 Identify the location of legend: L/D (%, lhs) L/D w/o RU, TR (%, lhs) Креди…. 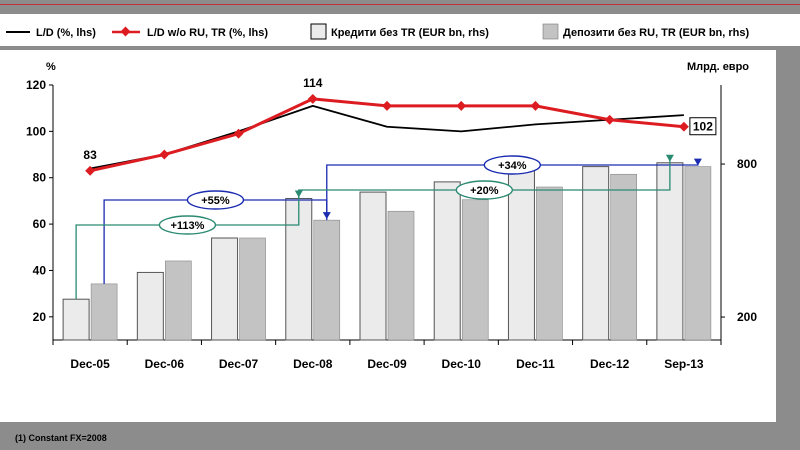
(400, 30).